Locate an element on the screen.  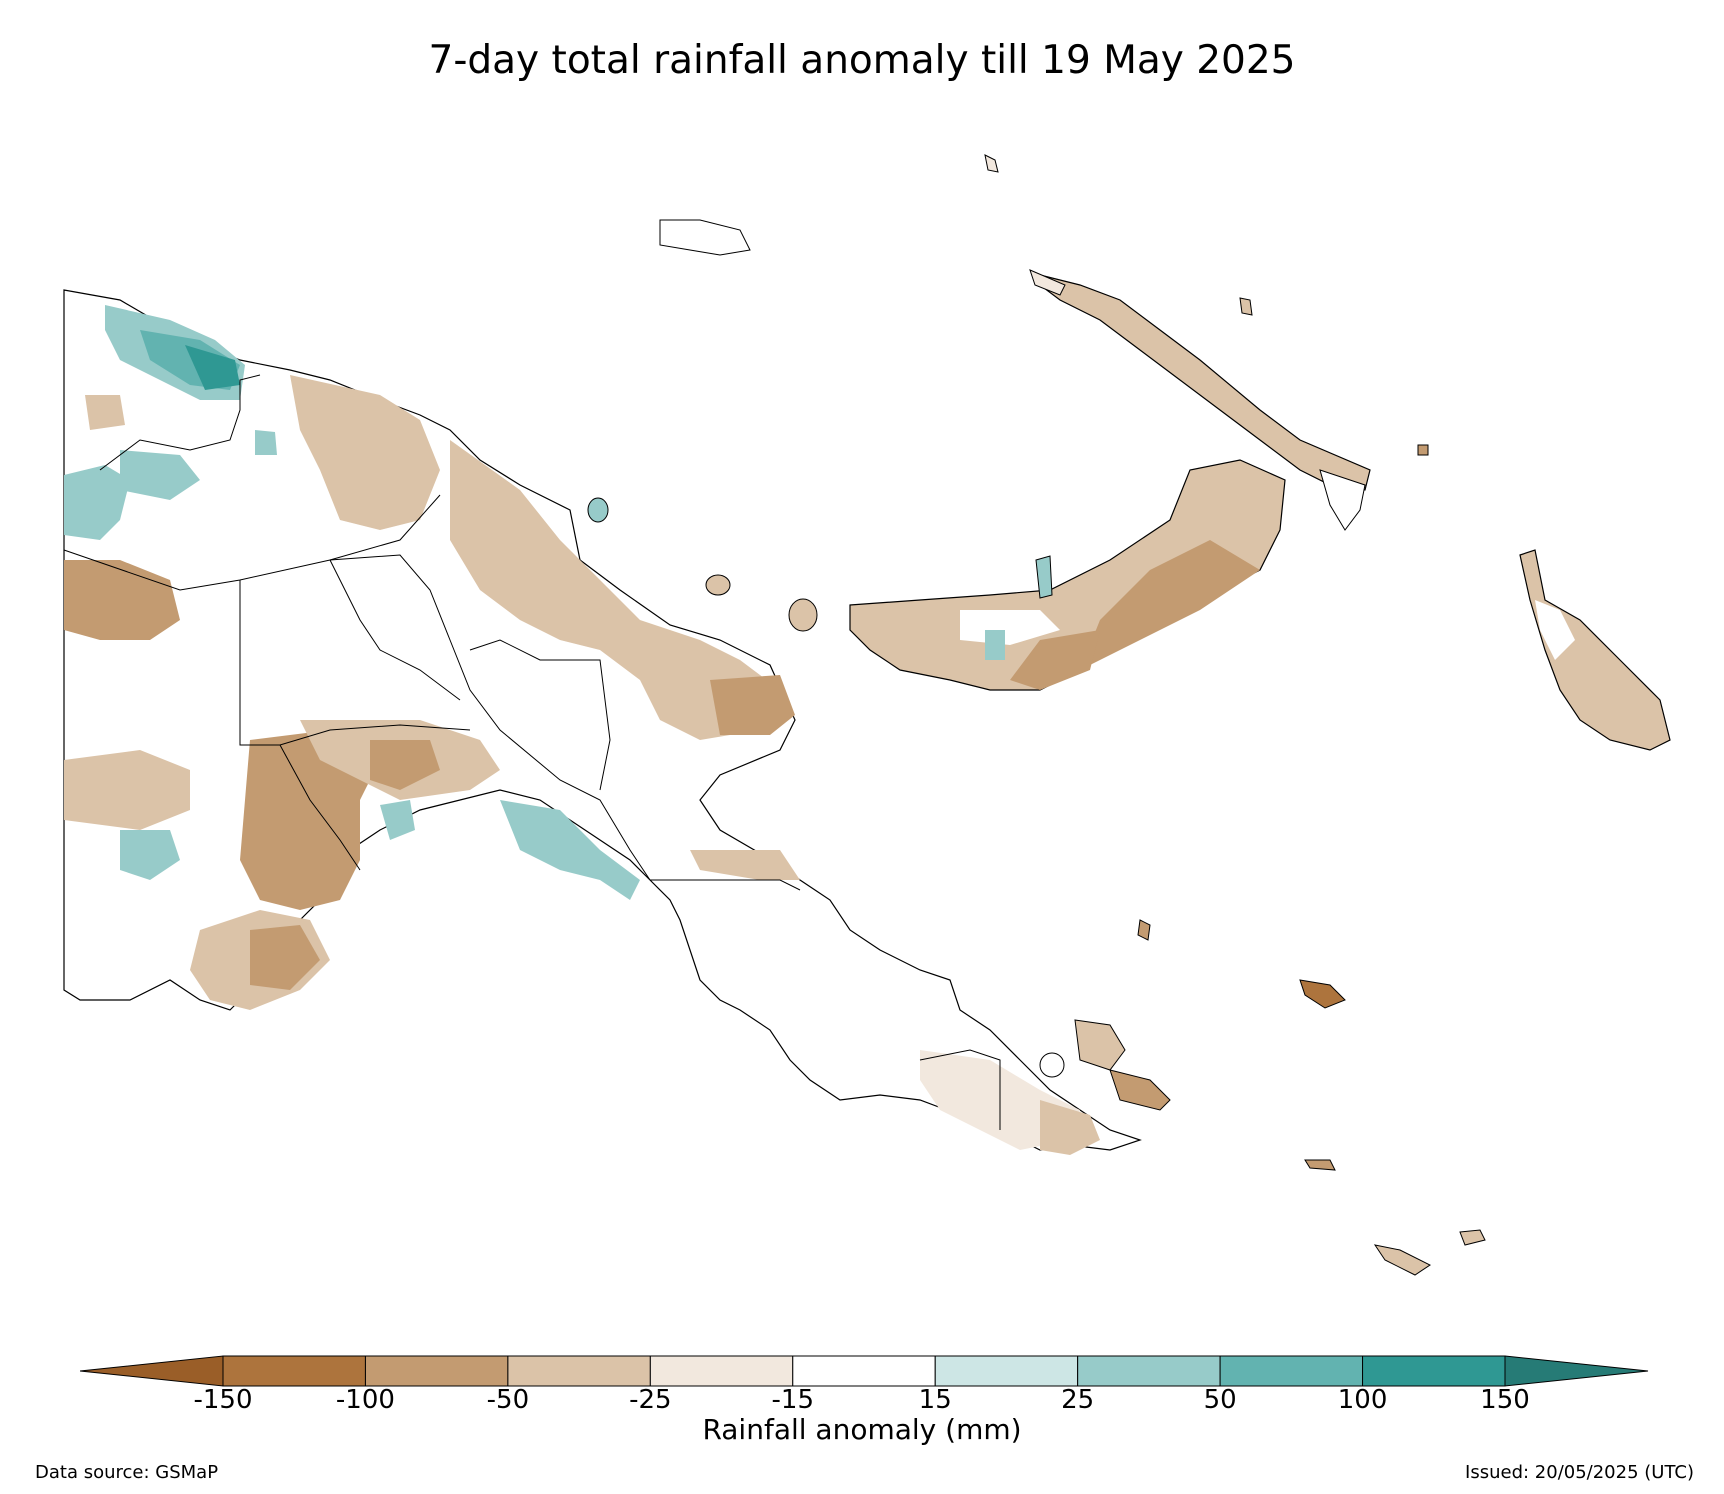
colorbar-tick-label: 50 is located at coordinates (1220, 1397).